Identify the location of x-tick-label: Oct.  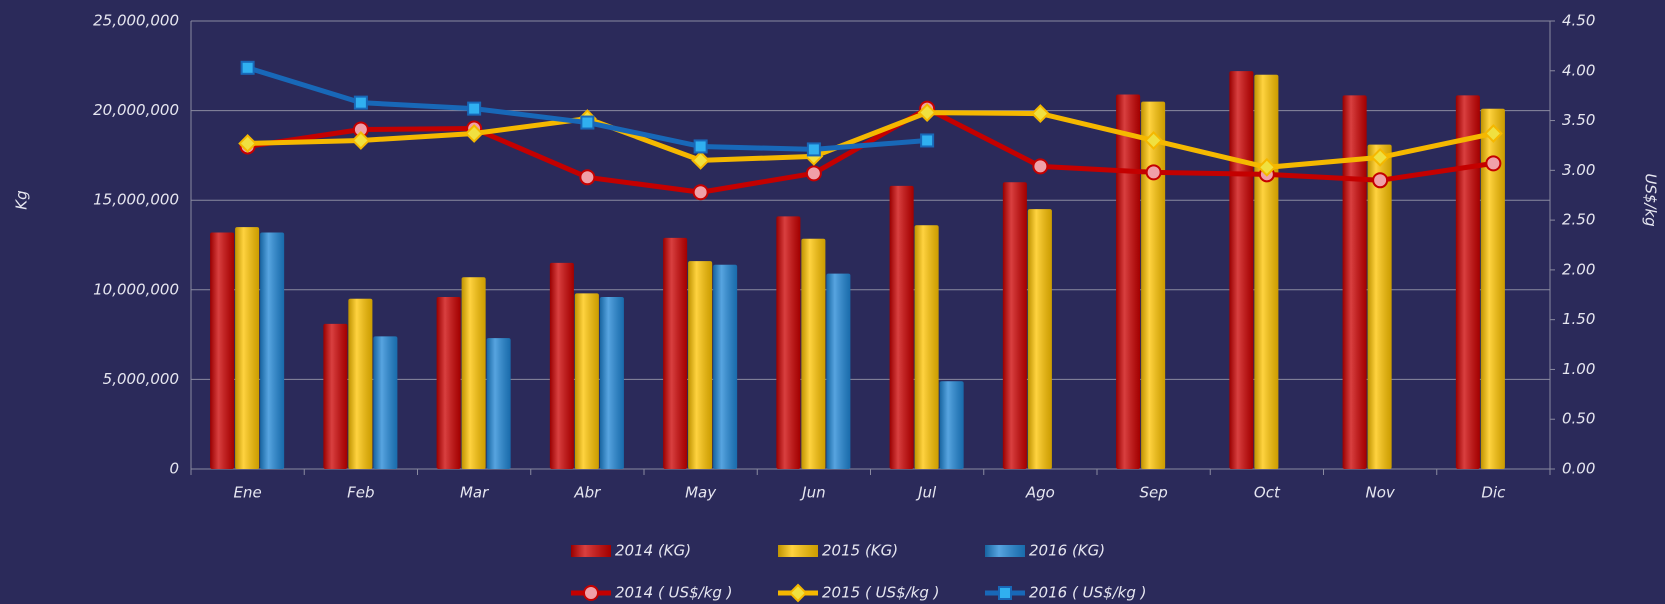
(1267, 493).